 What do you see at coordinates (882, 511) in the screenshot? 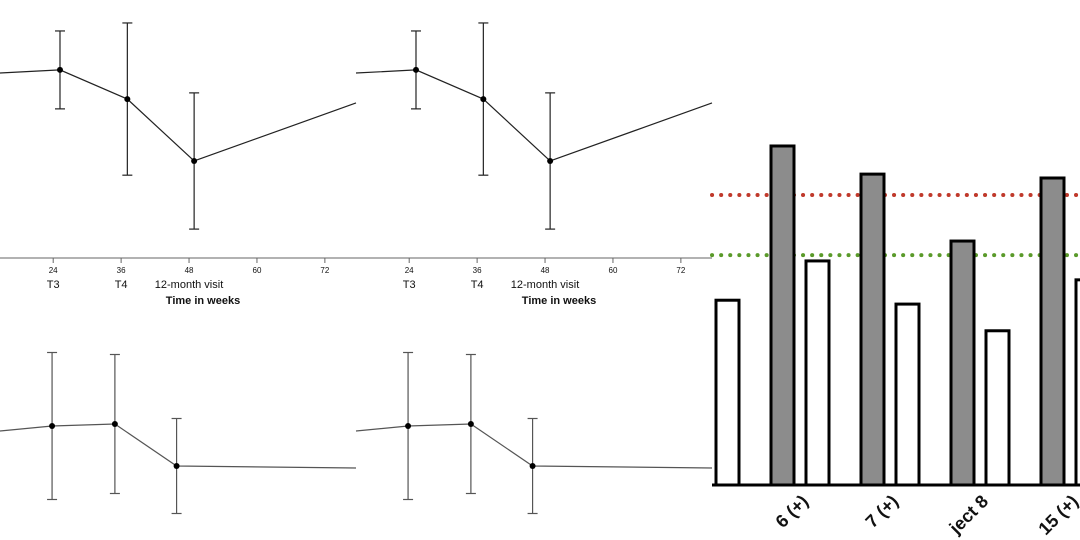
I see `x-tick-label: 7 (+)` at bounding box center [882, 511].